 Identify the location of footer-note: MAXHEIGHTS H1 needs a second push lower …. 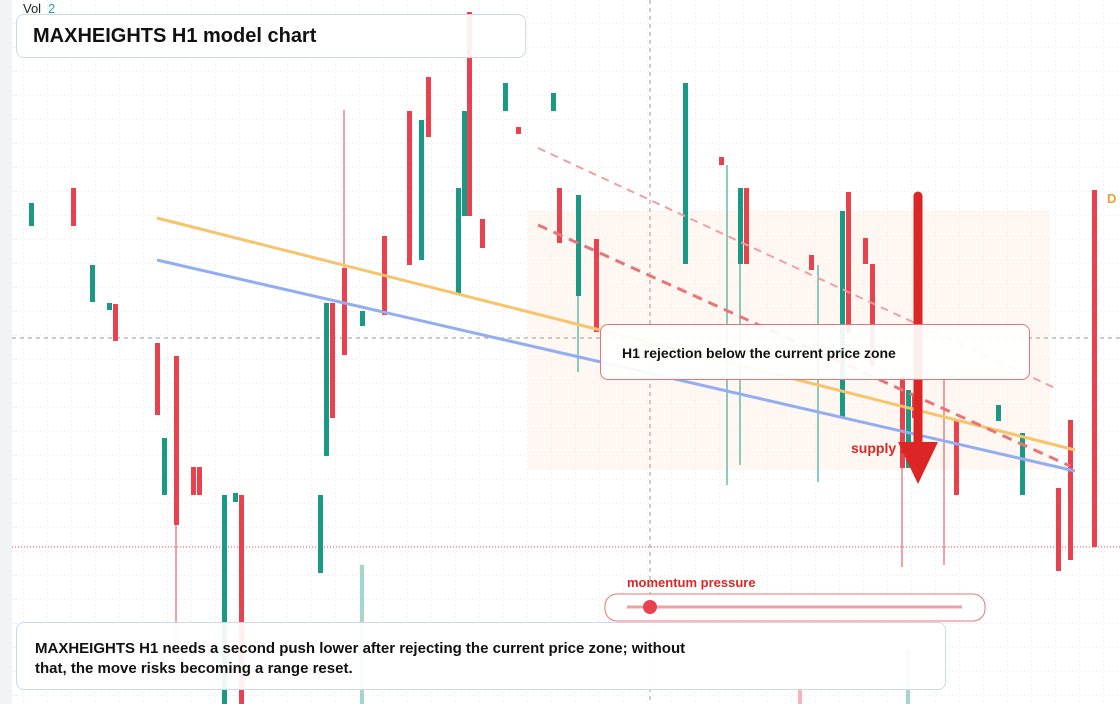
(481, 656).